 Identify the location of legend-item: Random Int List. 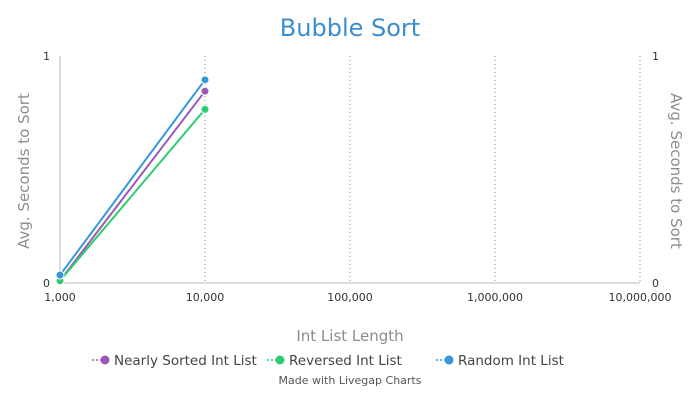
(500, 361).